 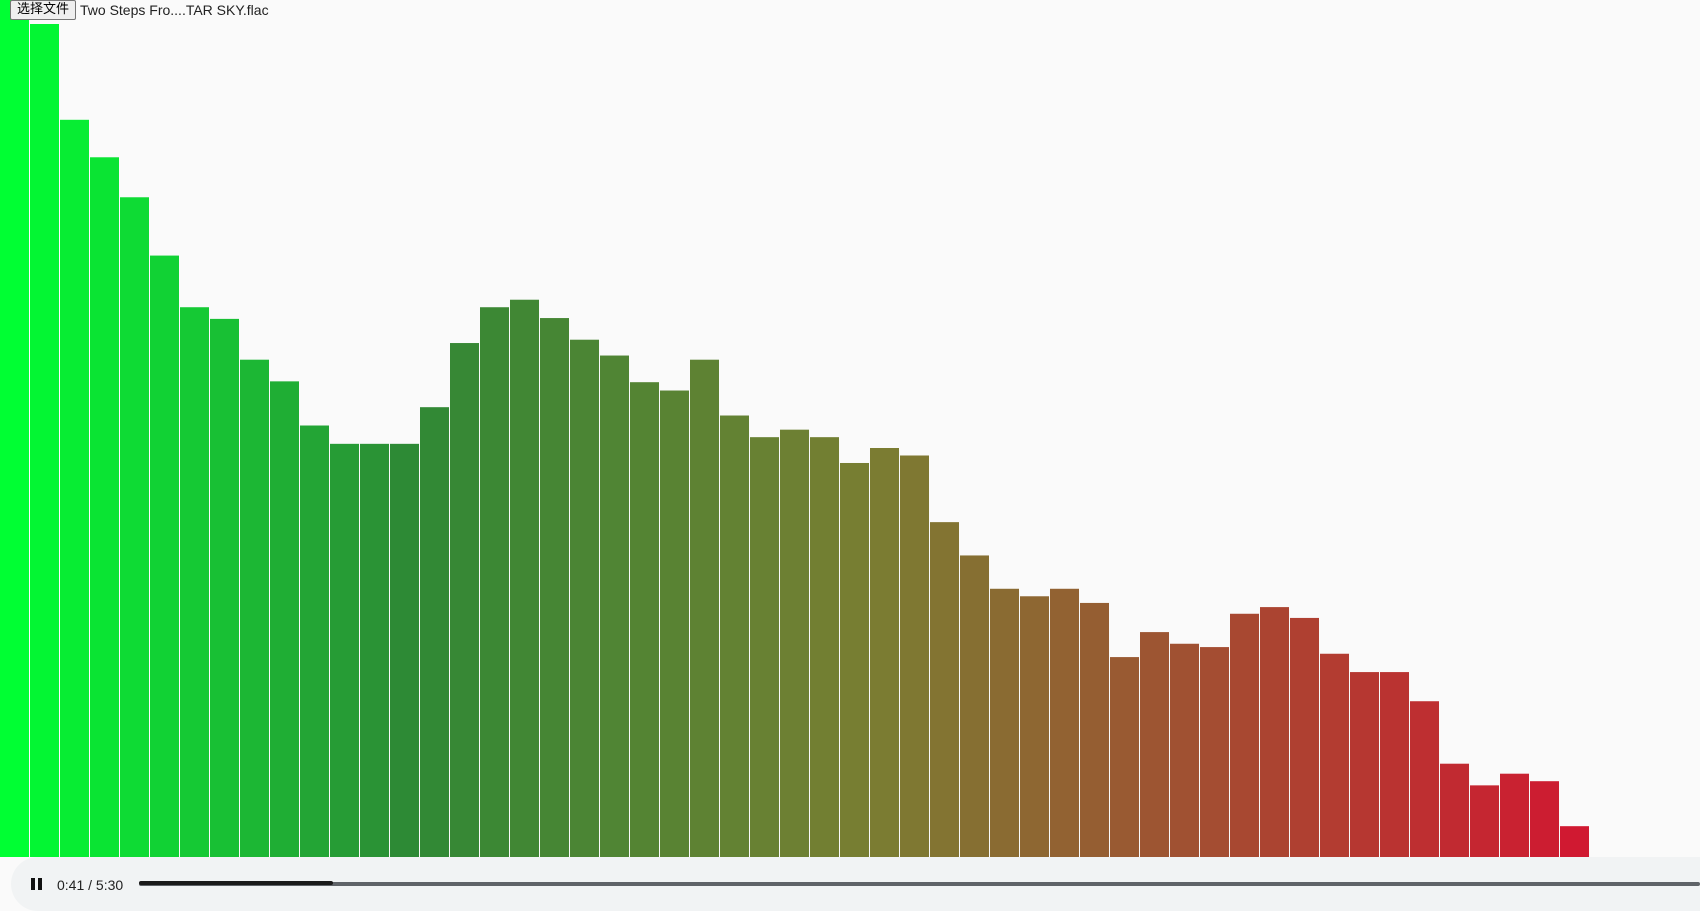 I want to click on audio-player: 0:41 / 5:30, so click(x=855, y=884).